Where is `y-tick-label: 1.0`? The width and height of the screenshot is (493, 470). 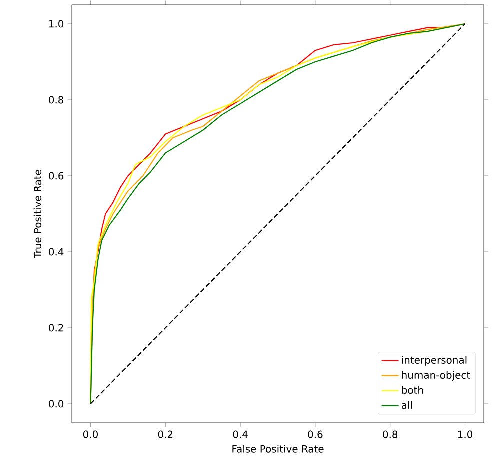 y-tick-label: 1.0 is located at coordinates (56, 24).